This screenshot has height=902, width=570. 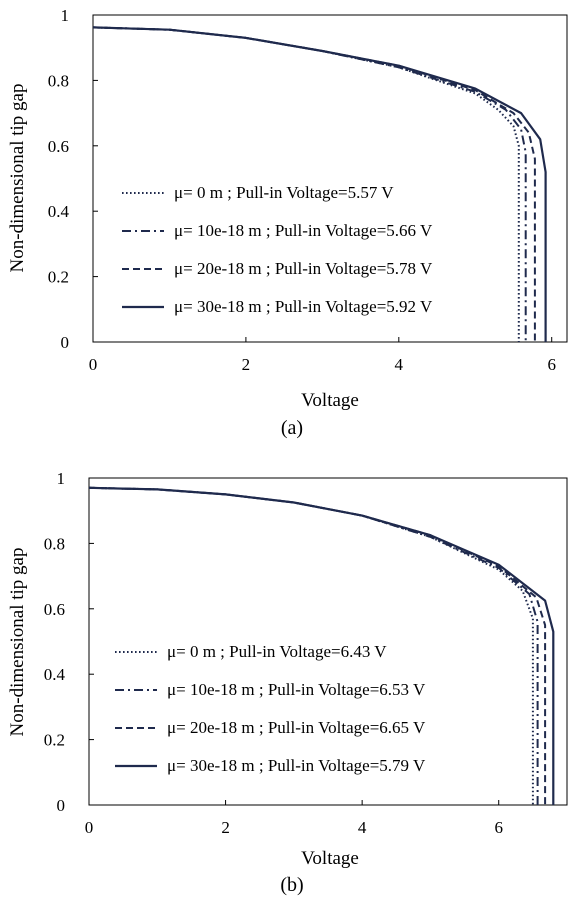 What do you see at coordinates (54, 740) in the screenshot?
I see `y-tick-label-b: 0.2` at bounding box center [54, 740].